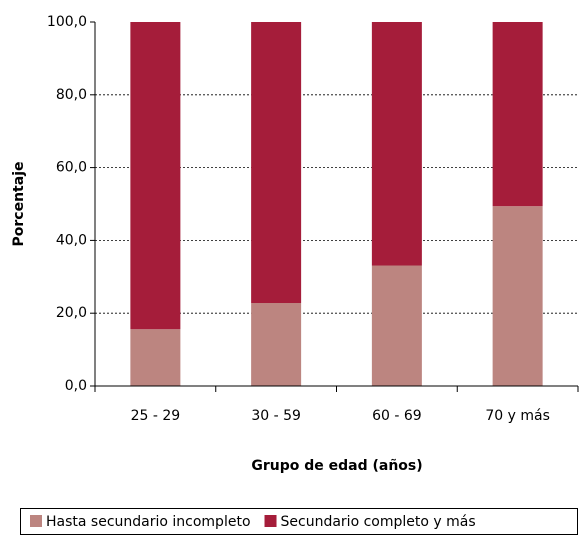  What do you see at coordinates (71, 168) in the screenshot?
I see `y-tick-label: 60,0` at bounding box center [71, 168].